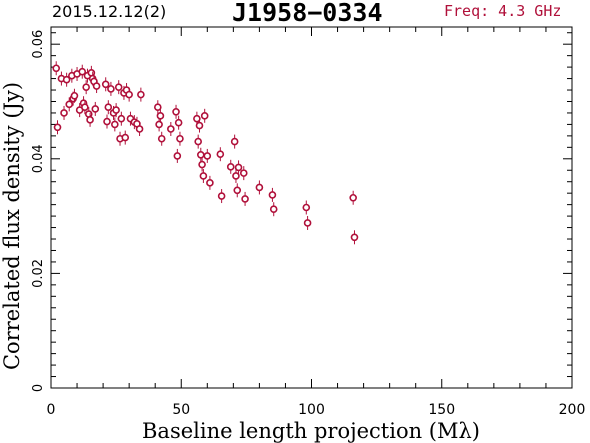 The height and width of the screenshot is (443, 590). I want to click on y-tick-label: 0, so click(38, 388).